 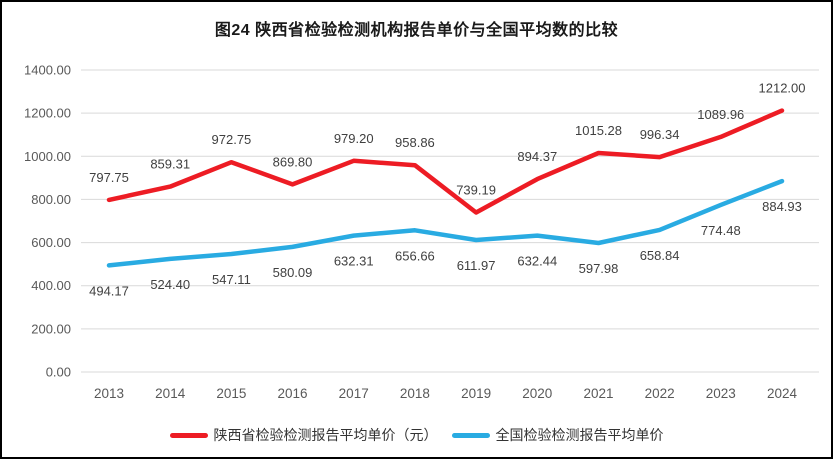 I want to click on x-axis-tick-label: 2013, so click(x=109, y=393).